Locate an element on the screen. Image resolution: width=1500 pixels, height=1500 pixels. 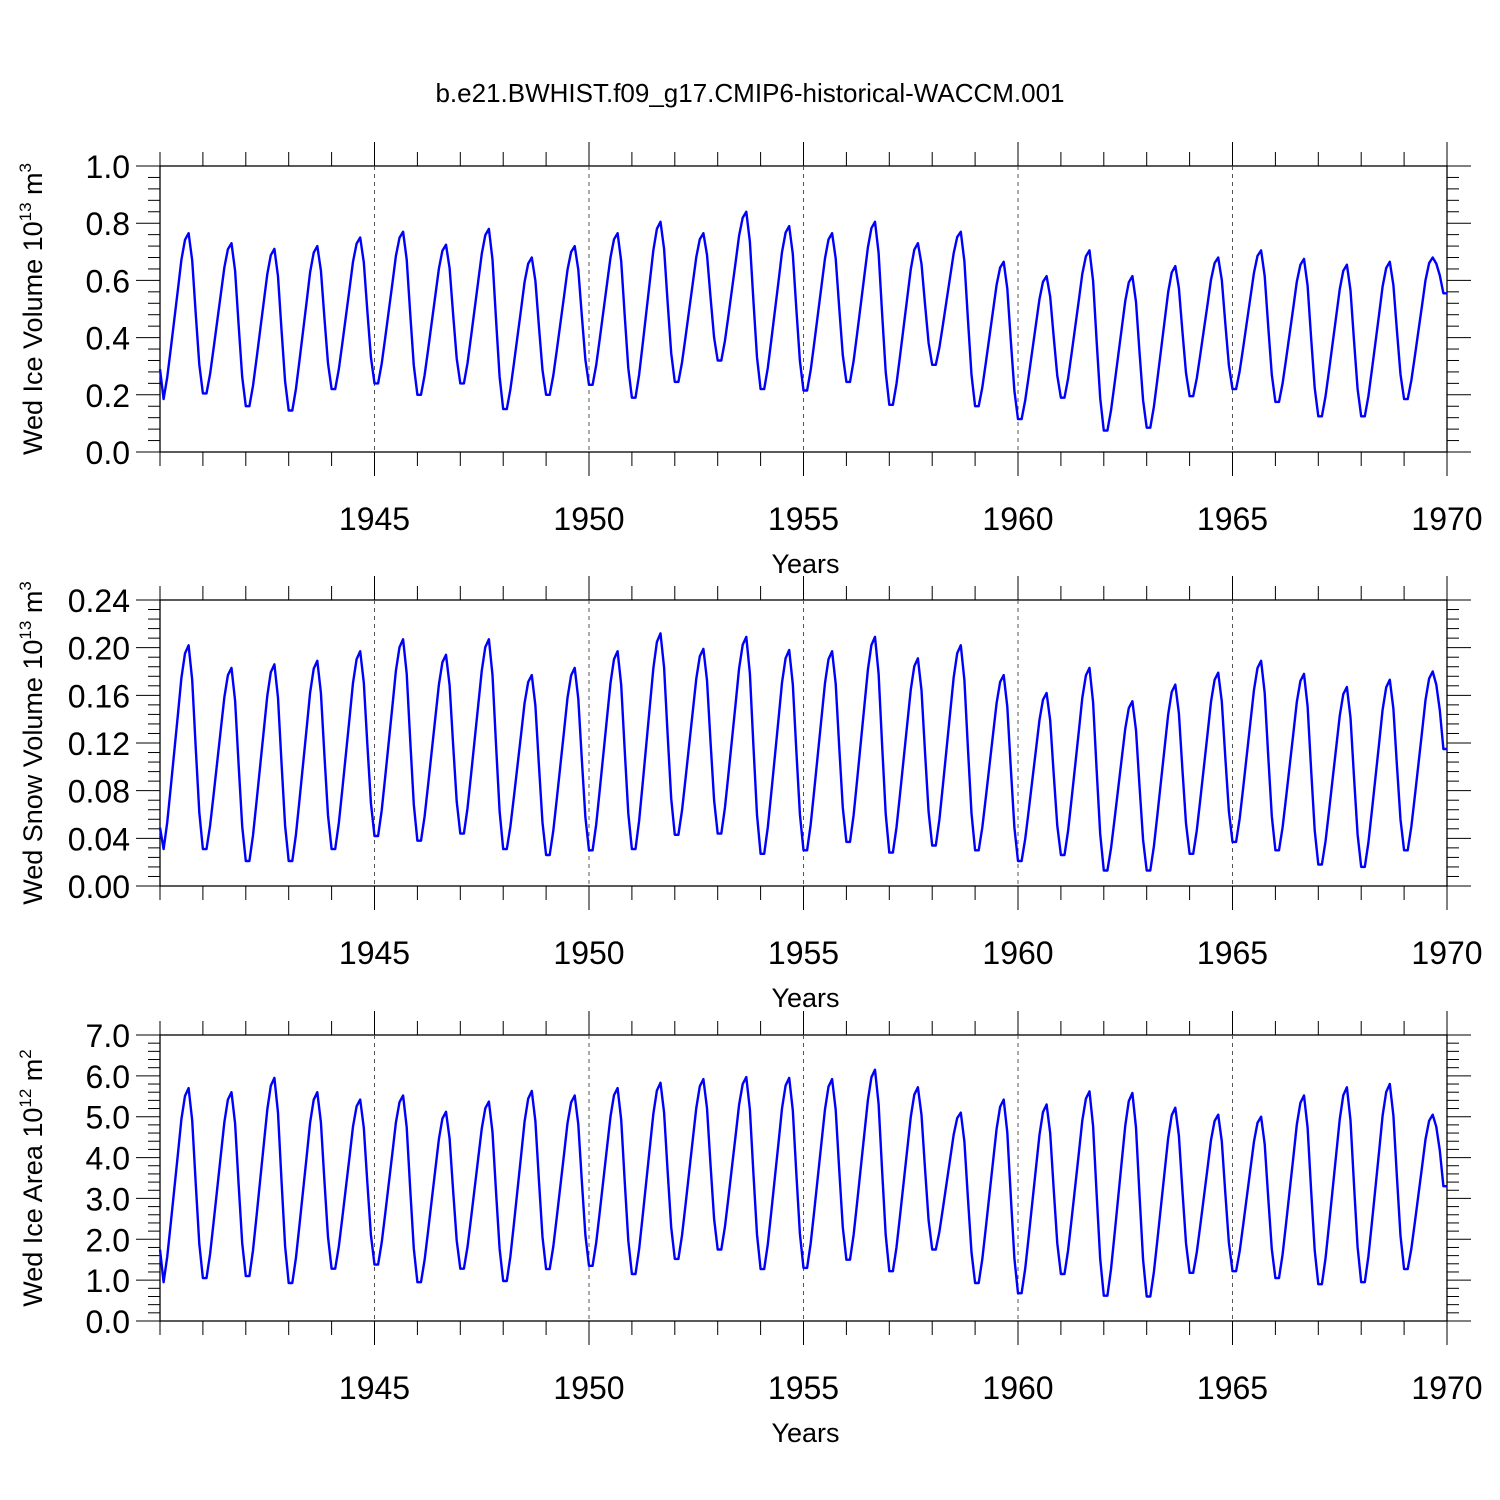
y-axis-label: Wed Ice Area 1012 m2 is located at coordinates (32, 1178).